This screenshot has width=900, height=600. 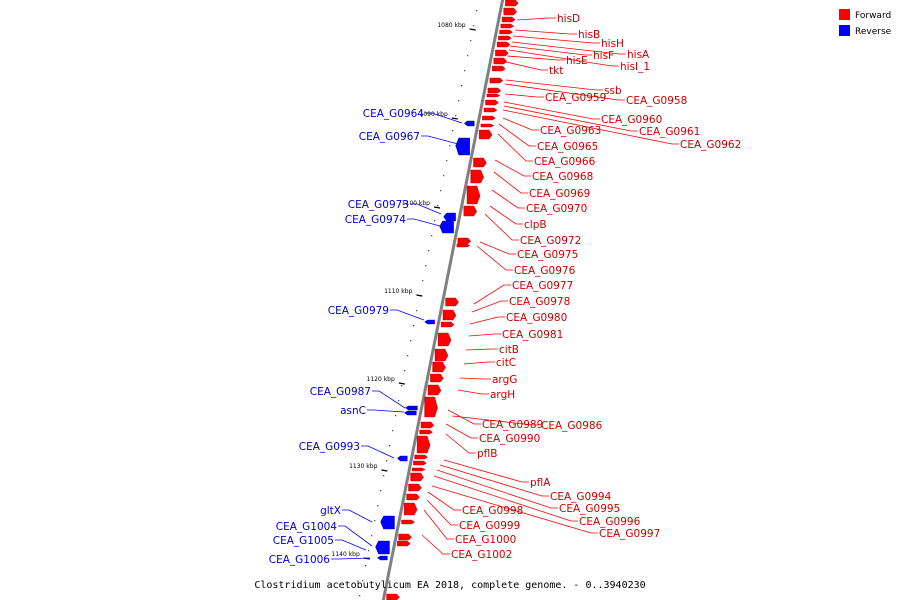 I want to click on gene-label-citc: citC, so click(x=506, y=363).